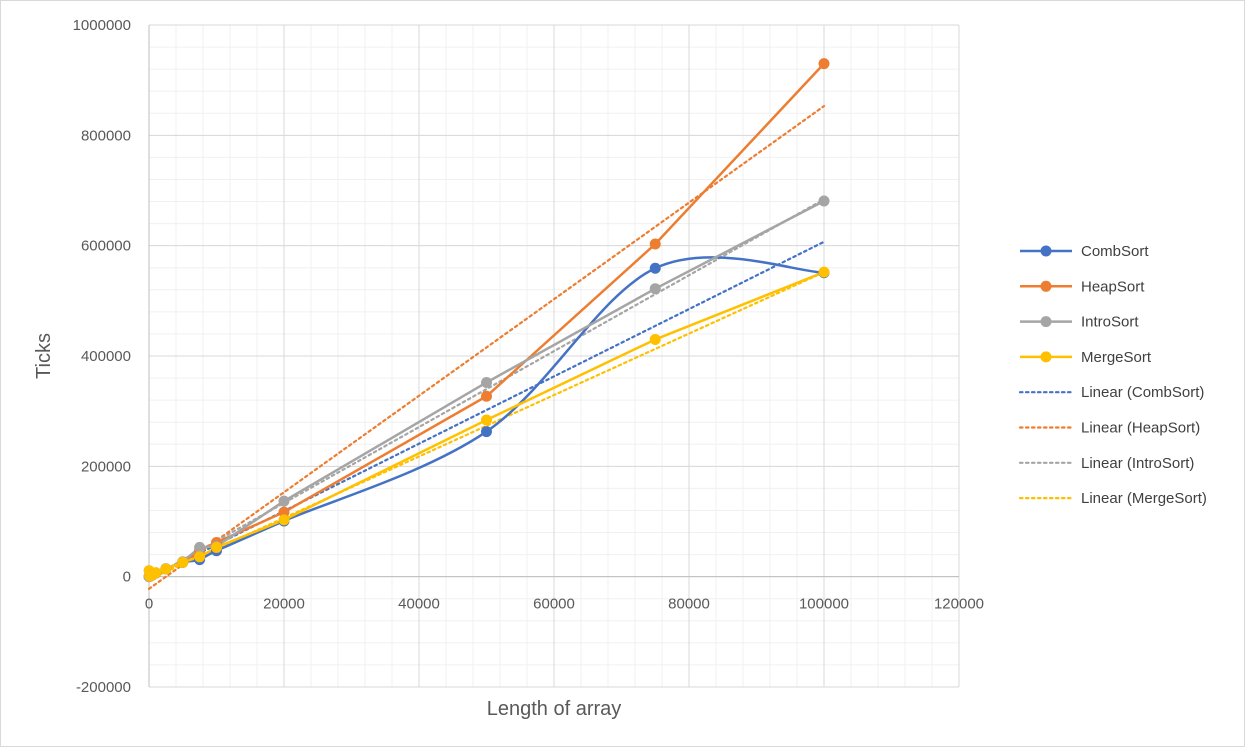 This screenshot has height=747, width=1245. What do you see at coordinates (959, 604) in the screenshot?
I see `x-tick-label: 120000` at bounding box center [959, 604].